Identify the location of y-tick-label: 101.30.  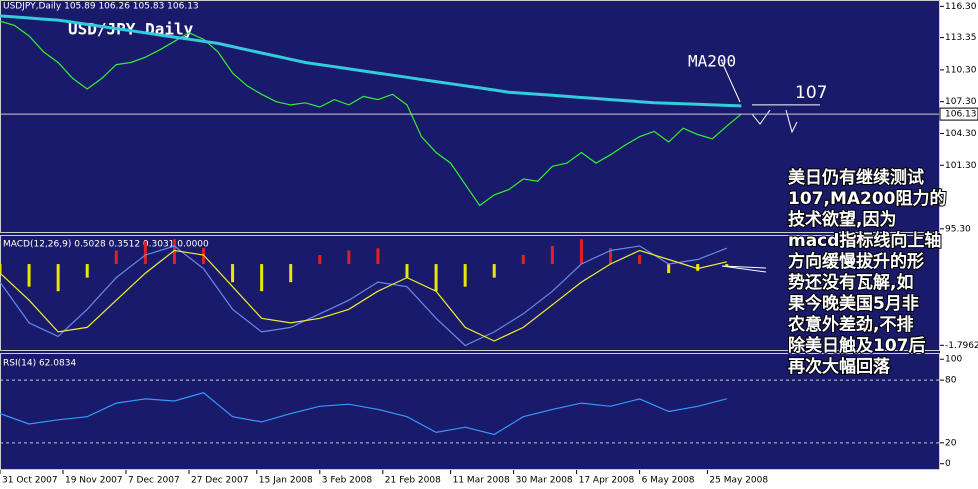
(961, 166).